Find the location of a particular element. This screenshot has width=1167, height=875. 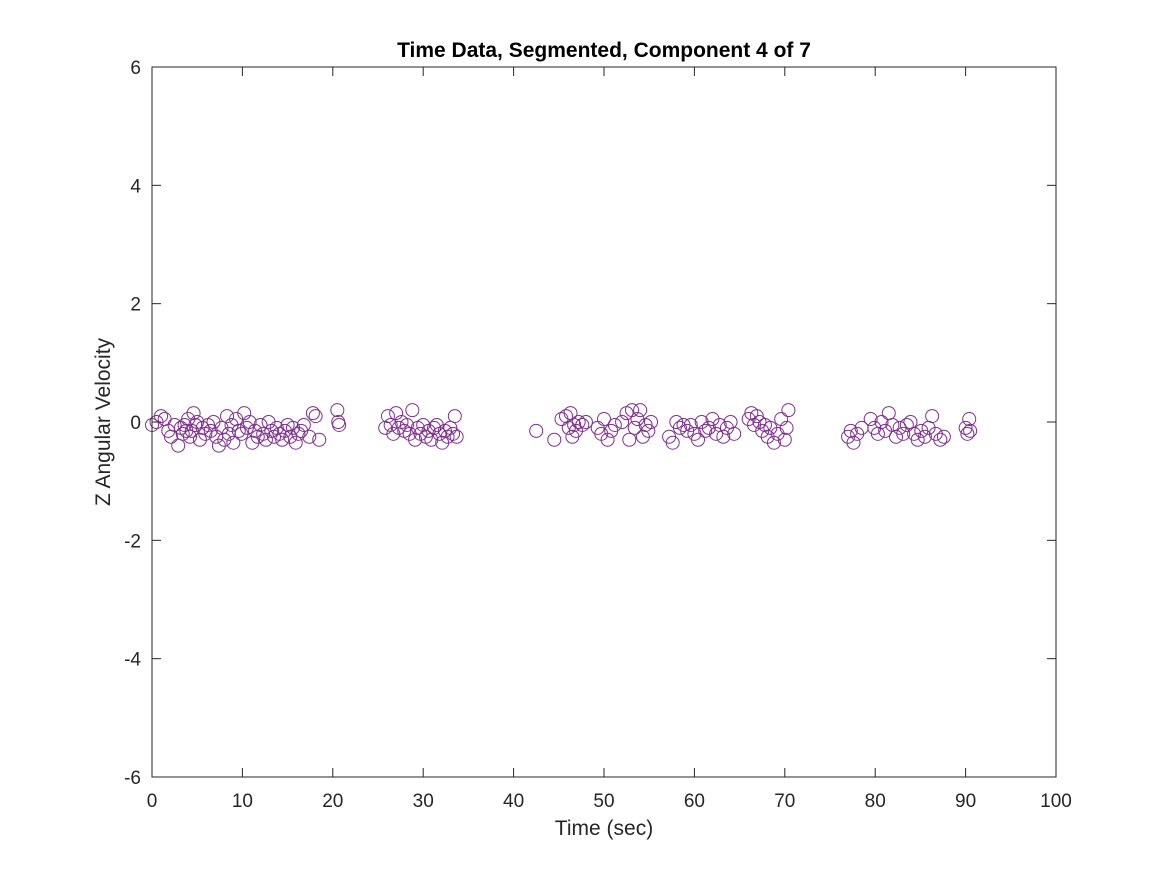

data-points is located at coordinates (561, 428).